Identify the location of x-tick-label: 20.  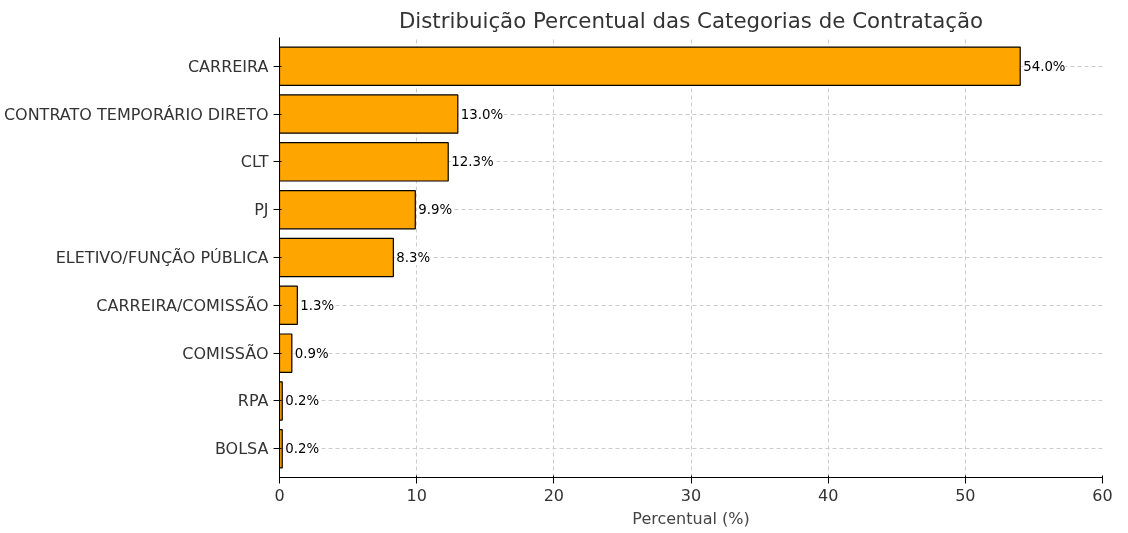
(554, 495).